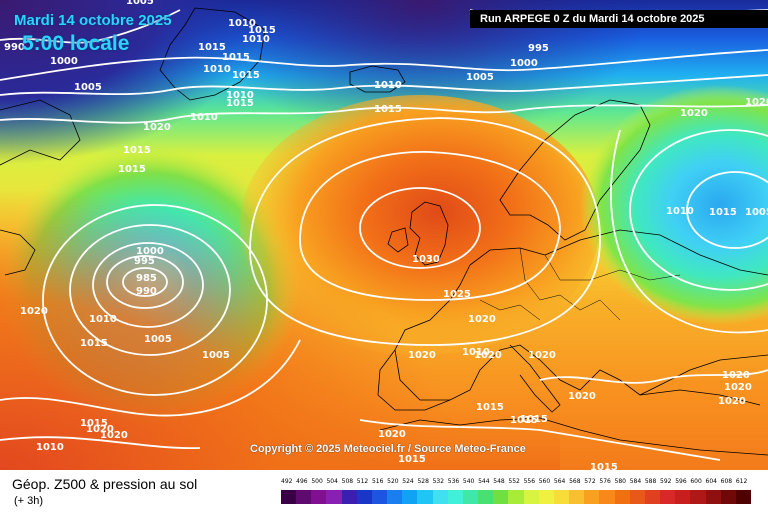 This screenshot has width=768, height=512. What do you see at coordinates (332, 481) in the screenshot?
I see `scale-tick-label: 504` at bounding box center [332, 481].